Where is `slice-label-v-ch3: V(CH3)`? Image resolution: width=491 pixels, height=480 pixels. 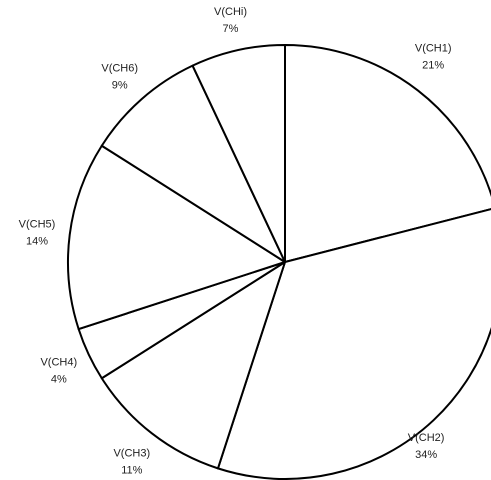 slice-label-v-ch3: V(CH3) is located at coordinates (131, 454).